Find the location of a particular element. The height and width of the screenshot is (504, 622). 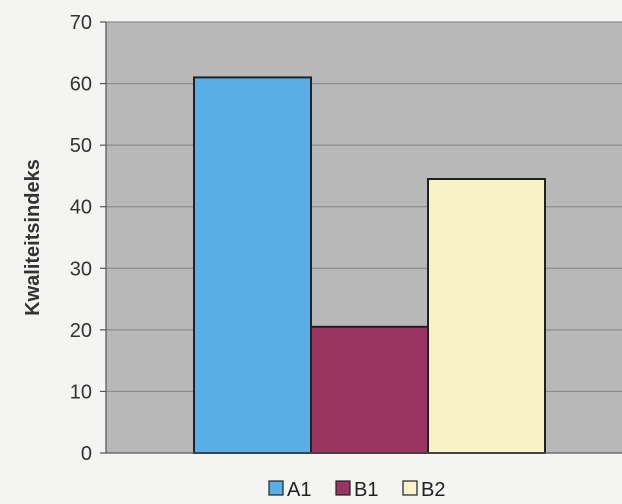

bar-b1 is located at coordinates (369, 389).